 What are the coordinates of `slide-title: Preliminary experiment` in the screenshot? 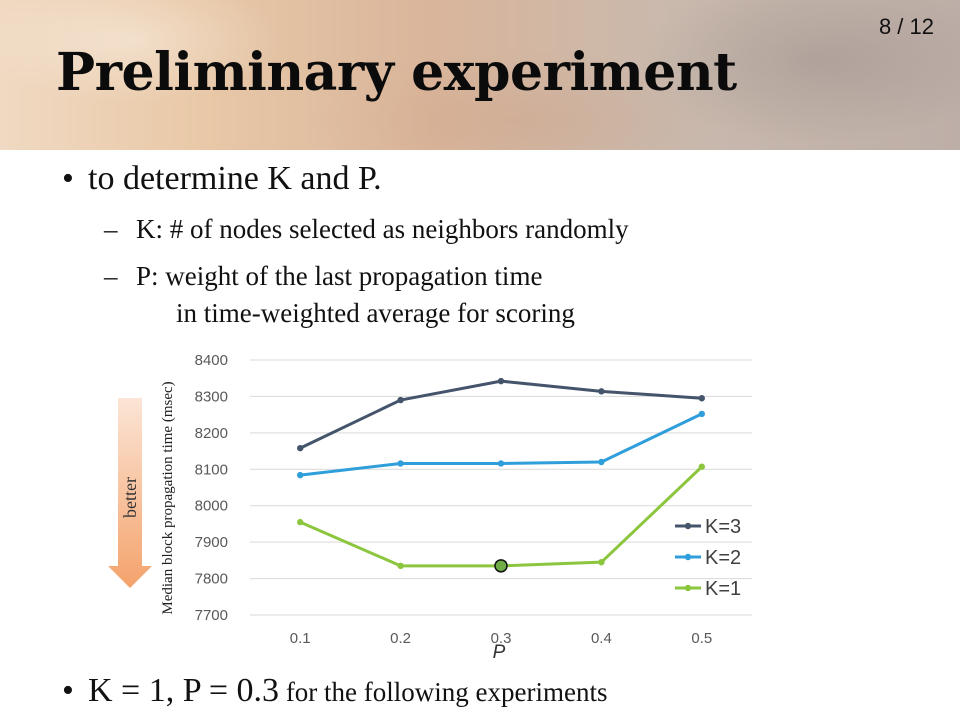 It's located at (396, 72).